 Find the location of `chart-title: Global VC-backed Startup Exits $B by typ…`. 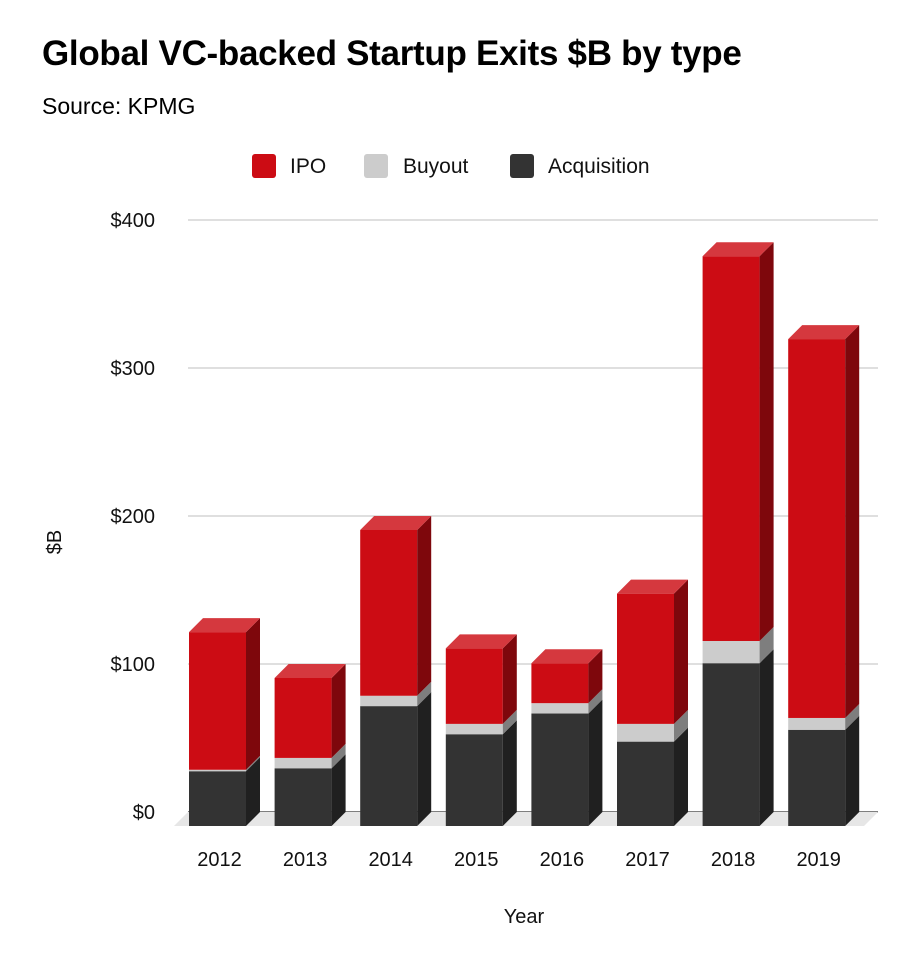

chart-title: Global VC-backed Startup Exits $B by typ… is located at coordinates (392, 53).